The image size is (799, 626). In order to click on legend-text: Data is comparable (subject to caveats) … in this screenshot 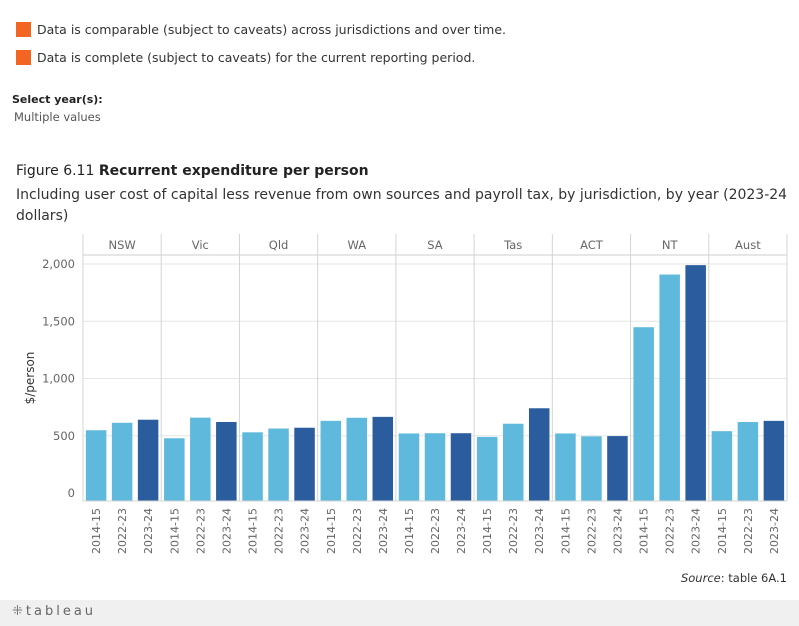, I will do `click(271, 29)`.